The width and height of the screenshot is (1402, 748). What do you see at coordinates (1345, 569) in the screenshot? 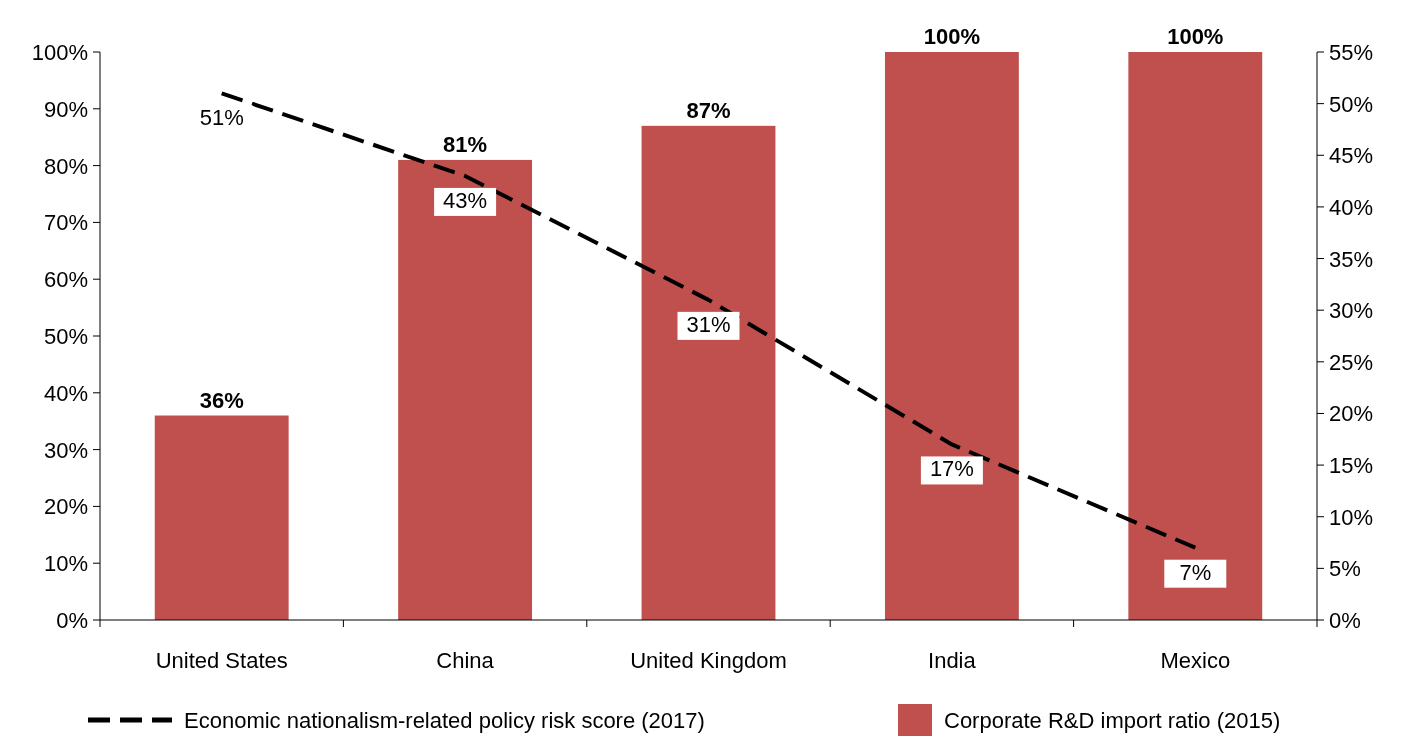
I see `y2-tick-label: 5%` at bounding box center [1345, 569].